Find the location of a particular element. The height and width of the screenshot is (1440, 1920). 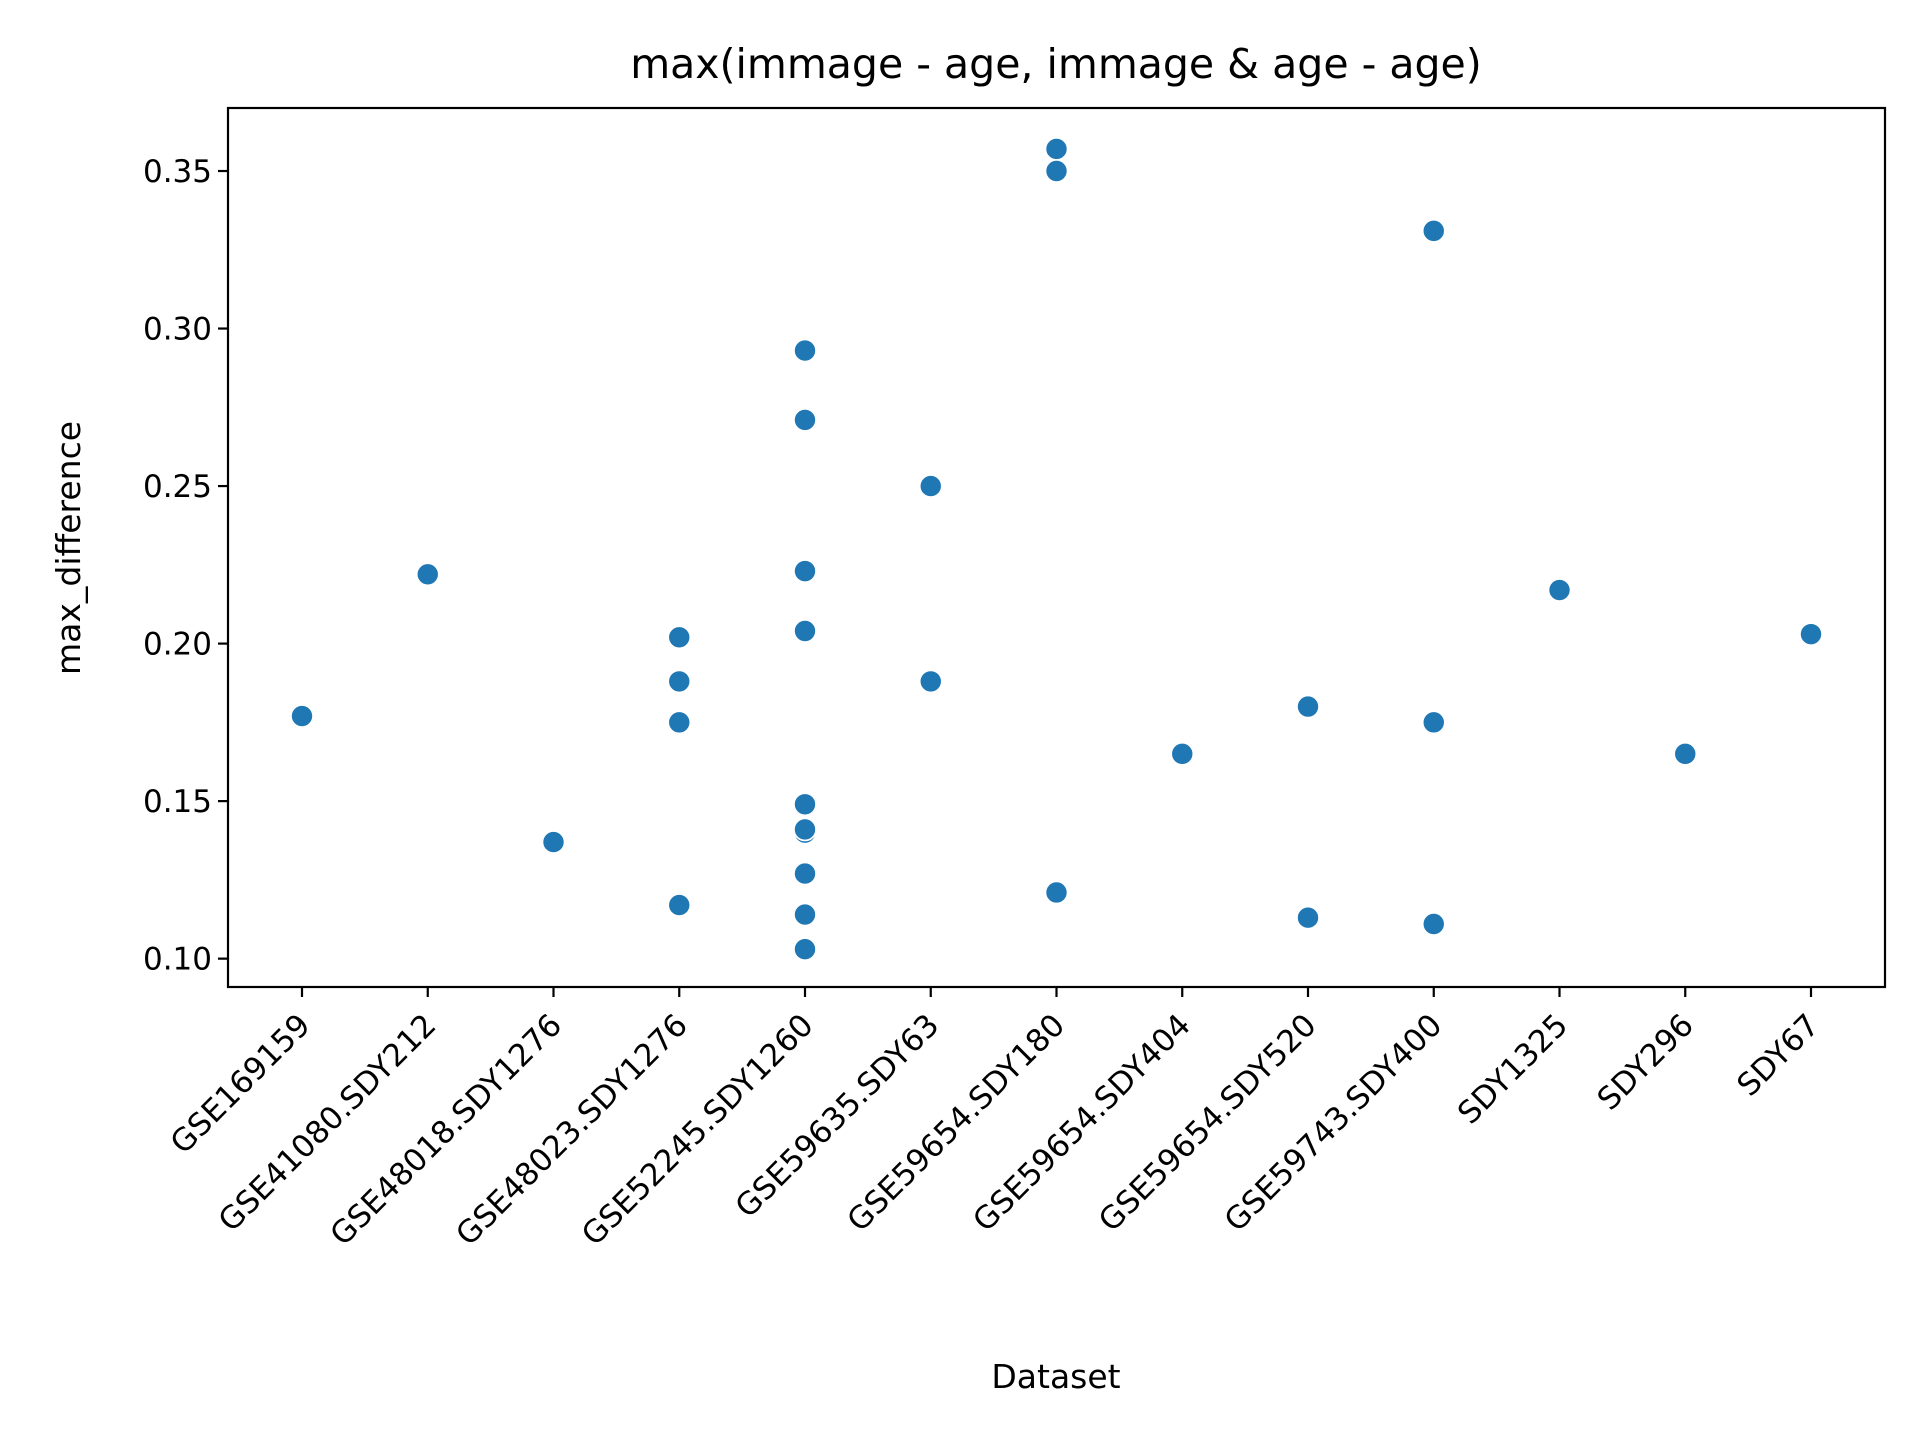

chart-title: max(immage - age, immage & age - age) is located at coordinates (1056, 64).